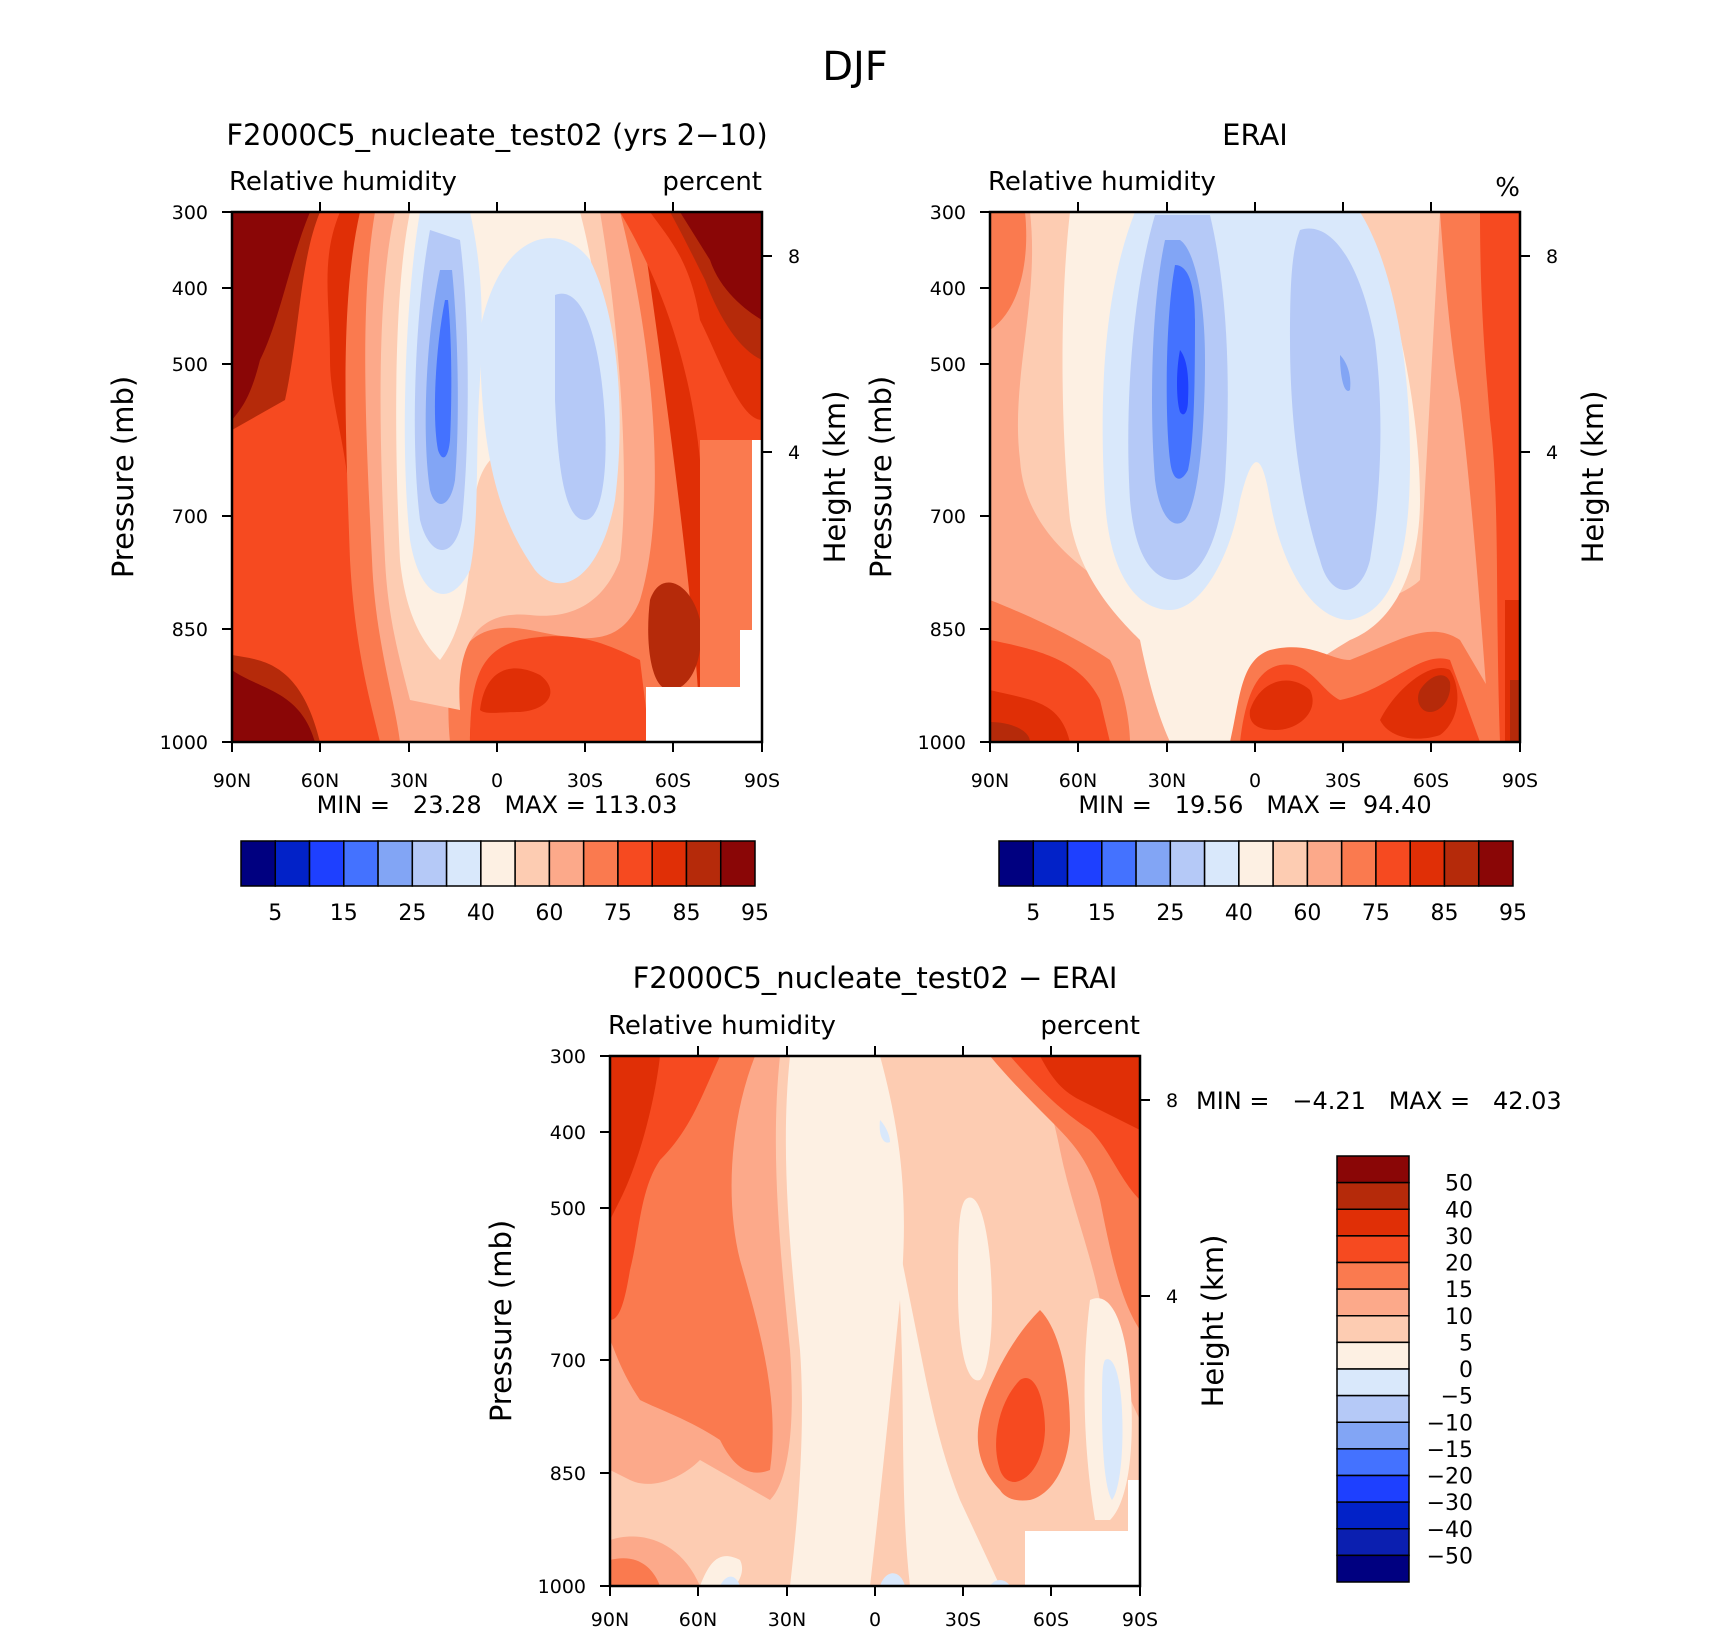 The width and height of the screenshot is (1710, 1631). What do you see at coordinates (686, 913) in the screenshot?
I see `colorbar-label: 85` at bounding box center [686, 913].